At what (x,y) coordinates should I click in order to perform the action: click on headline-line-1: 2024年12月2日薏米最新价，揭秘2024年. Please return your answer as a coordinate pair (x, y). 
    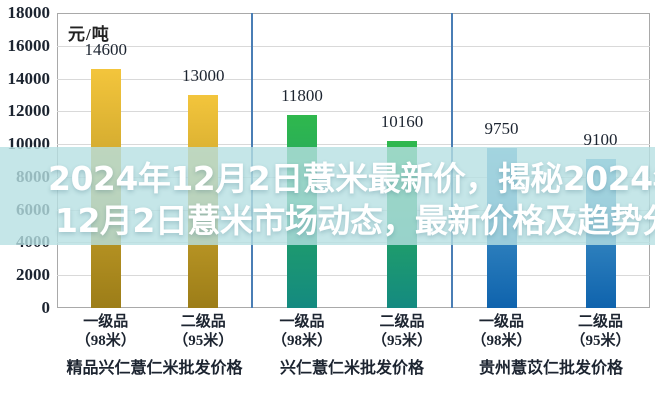
    Looking at the image, I should click on (351, 178).